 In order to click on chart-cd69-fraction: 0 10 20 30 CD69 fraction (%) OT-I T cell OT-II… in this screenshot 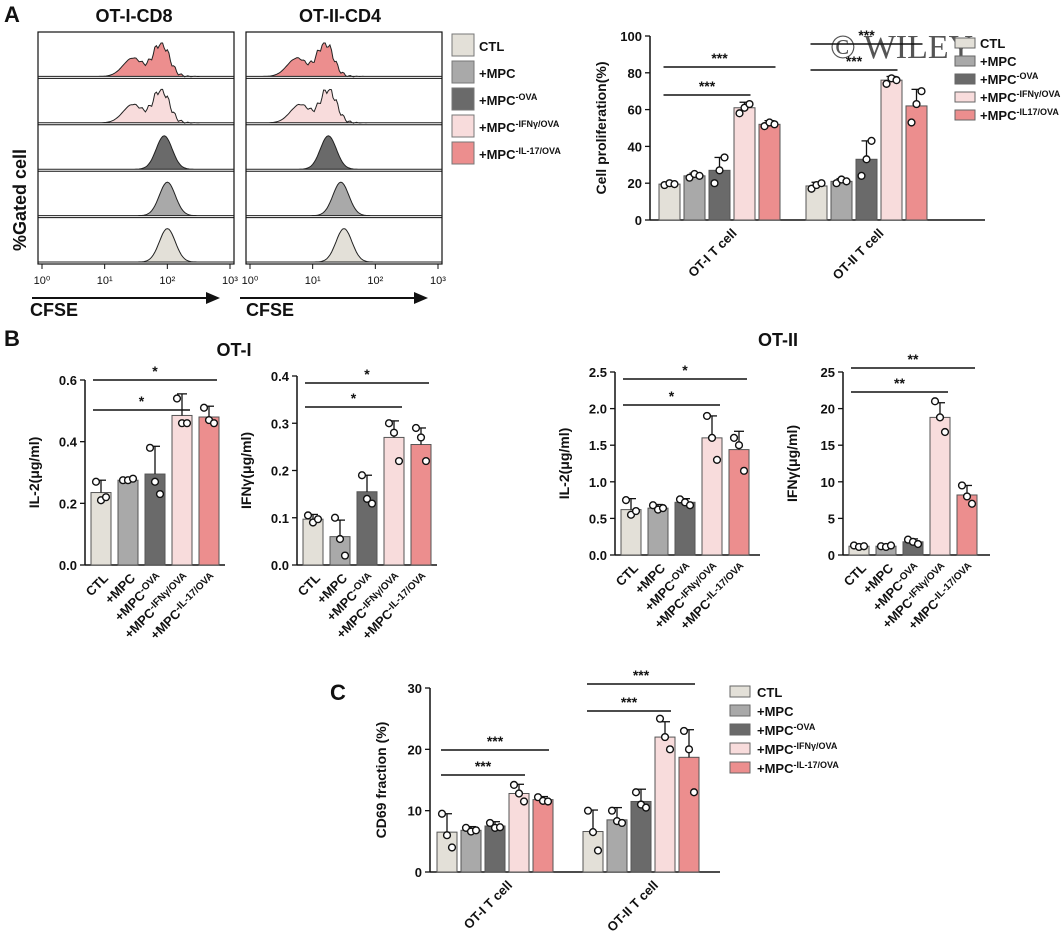, I will do `click(546, 801)`.